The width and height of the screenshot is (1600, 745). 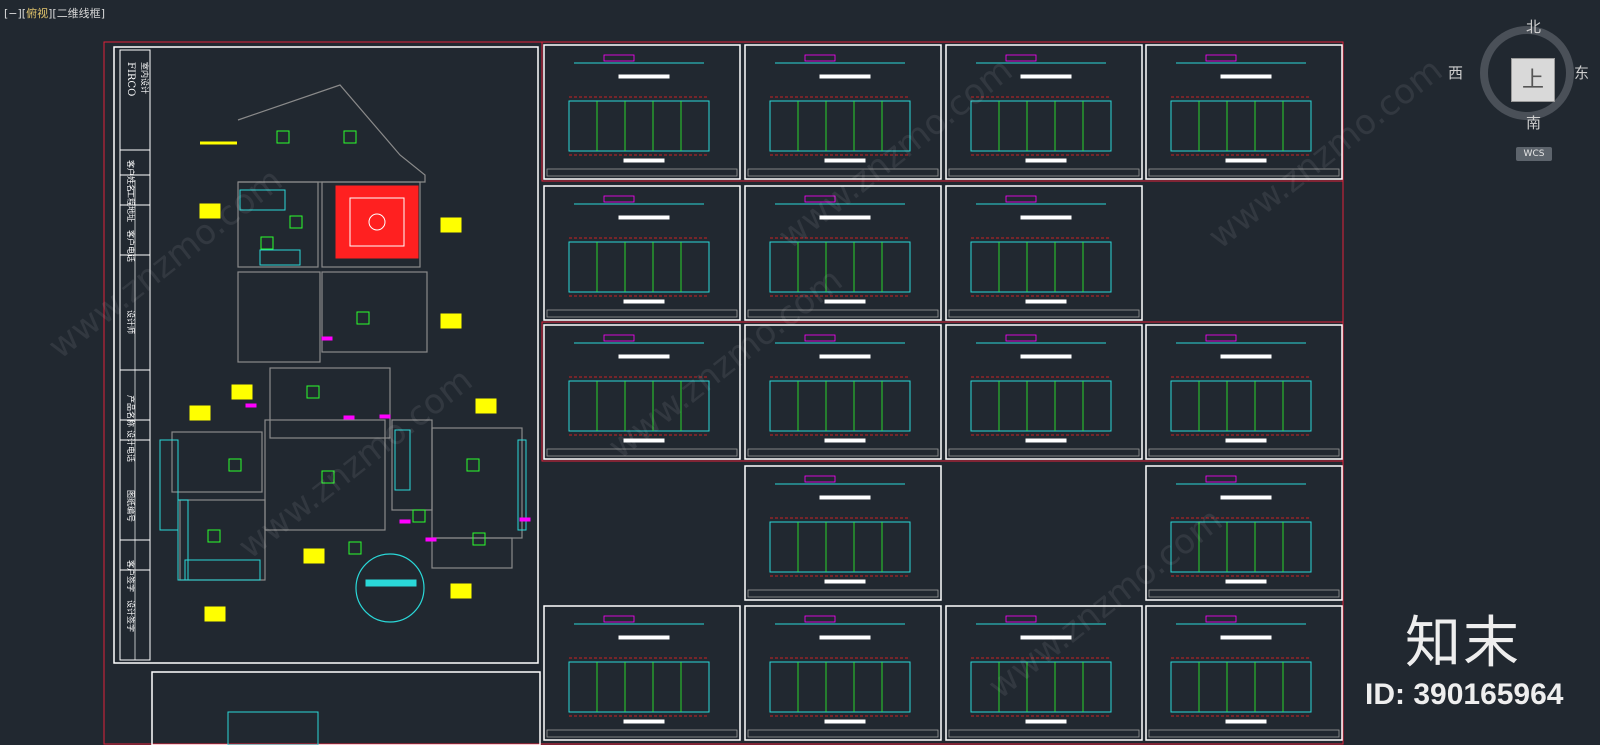 I want to click on watermark-id: ID: 390165964, so click(x=1464, y=694).